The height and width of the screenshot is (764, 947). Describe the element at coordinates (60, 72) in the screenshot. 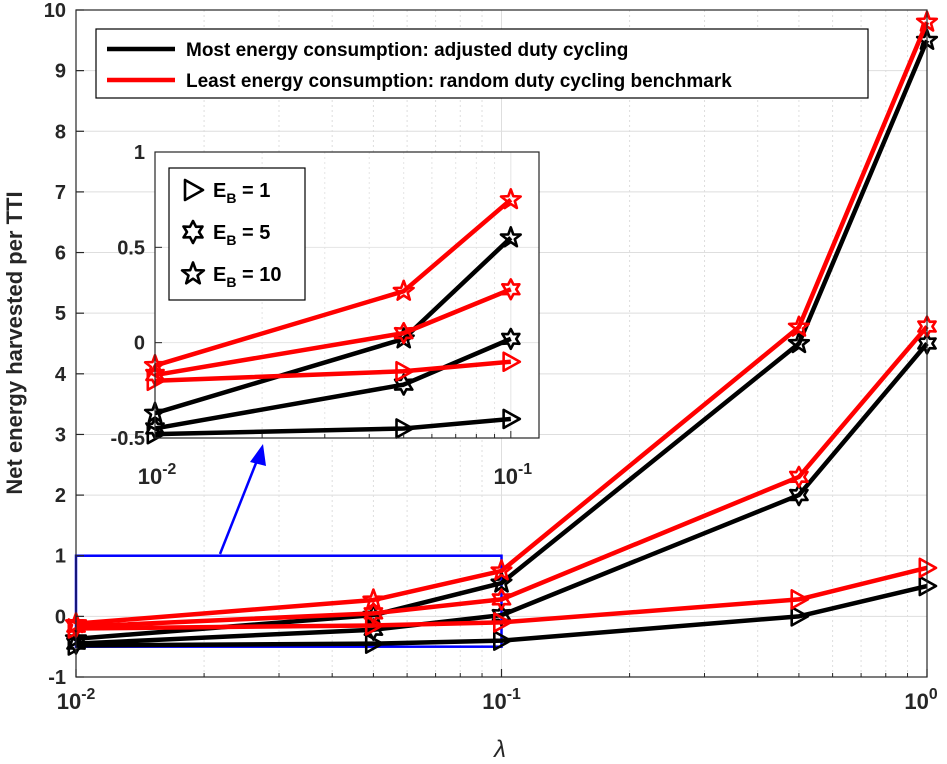

I see `y-tick-label: 9` at that location.